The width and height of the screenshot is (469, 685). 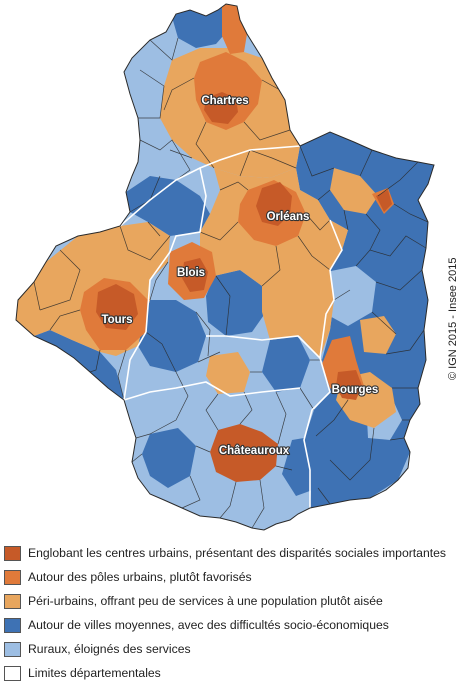 What do you see at coordinates (306, 466) in the screenshot?
I see `zone-blue-indre-east` at bounding box center [306, 466].